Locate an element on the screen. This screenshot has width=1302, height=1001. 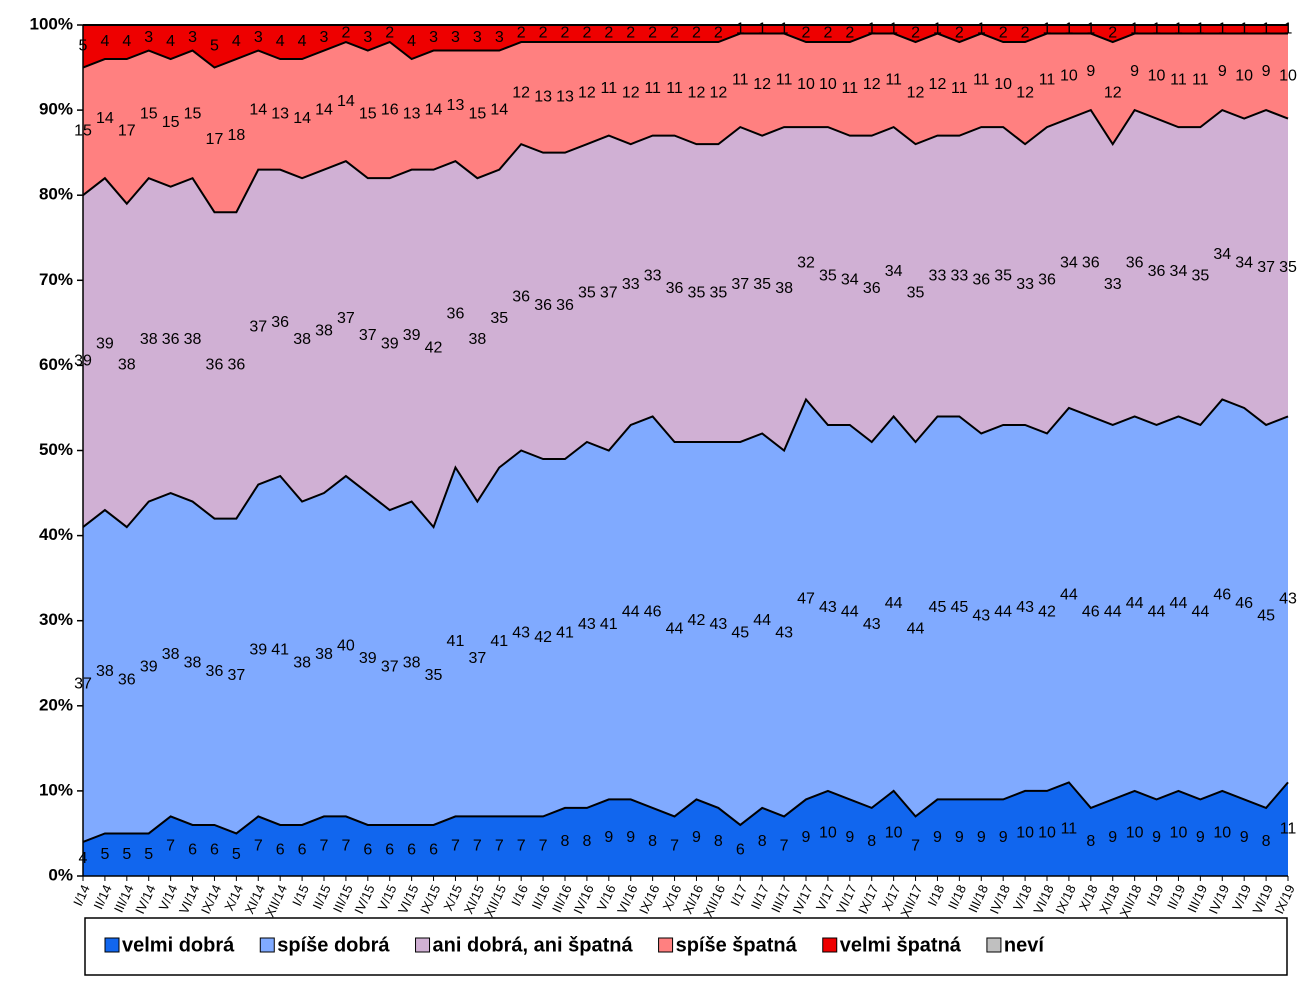
data-label: 41 is located at coordinates (280, 650).